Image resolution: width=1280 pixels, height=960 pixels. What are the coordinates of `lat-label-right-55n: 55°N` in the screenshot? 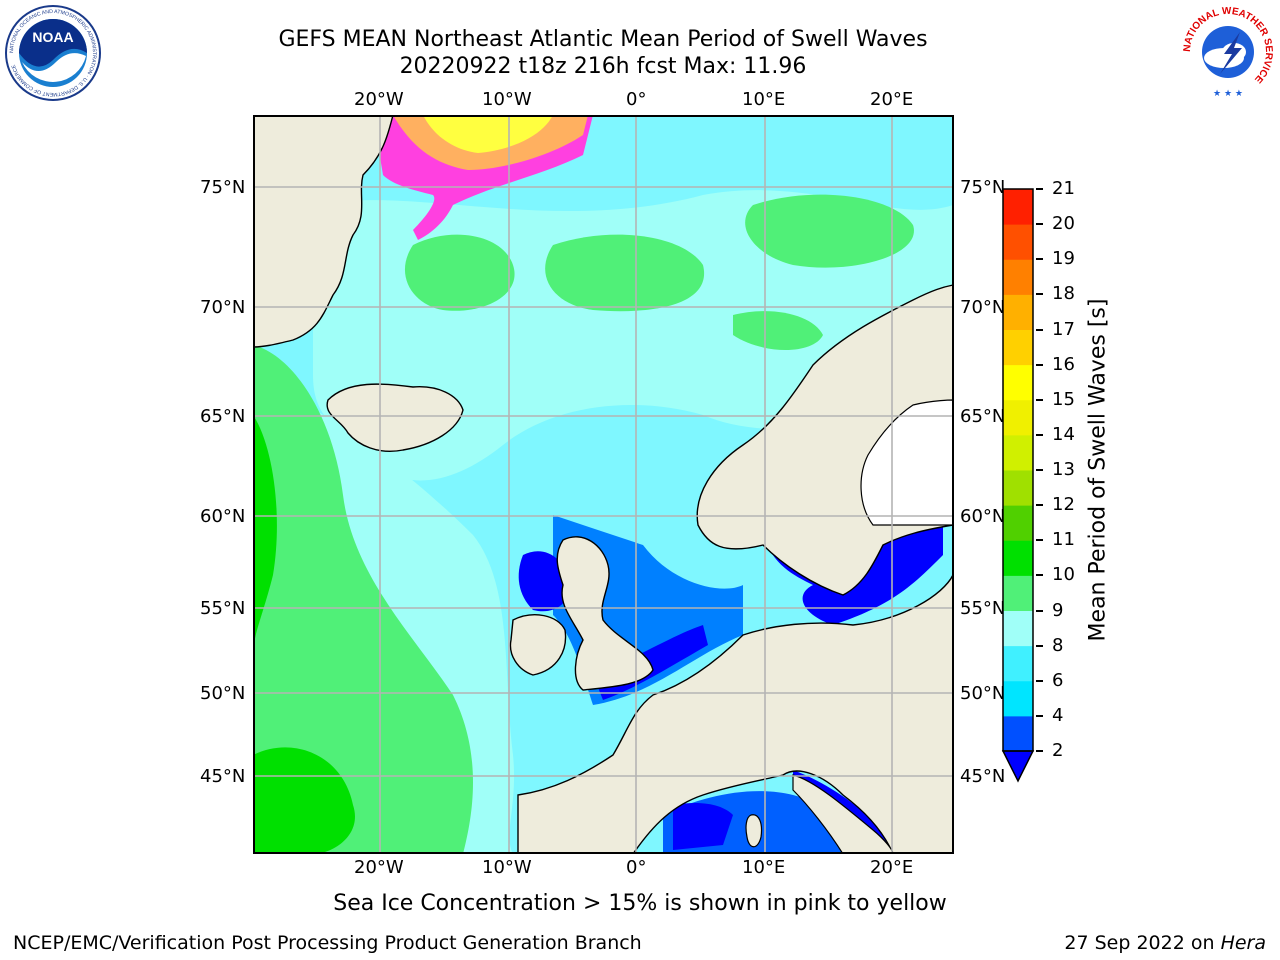 It's located at (983, 608).